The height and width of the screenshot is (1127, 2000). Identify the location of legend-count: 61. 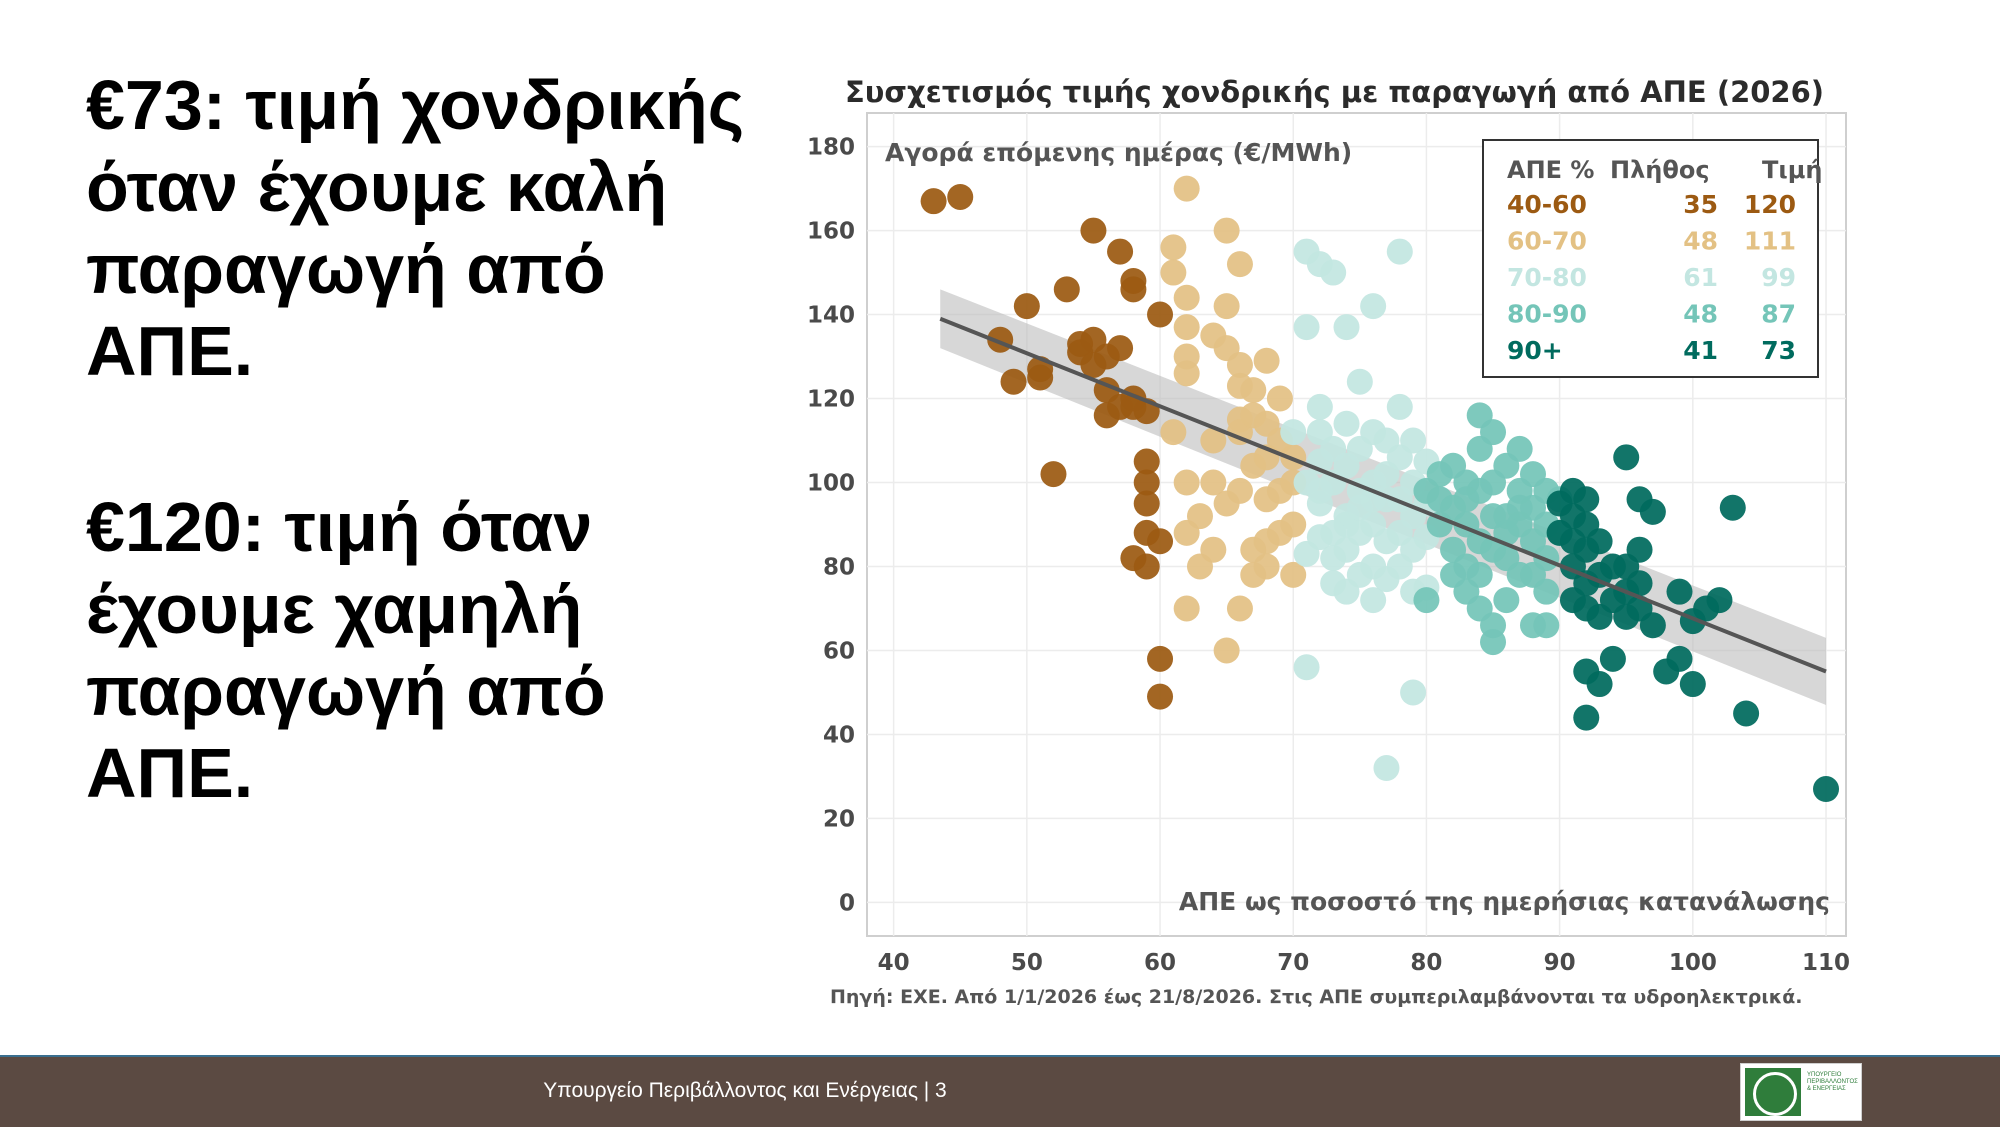
(1700, 277).